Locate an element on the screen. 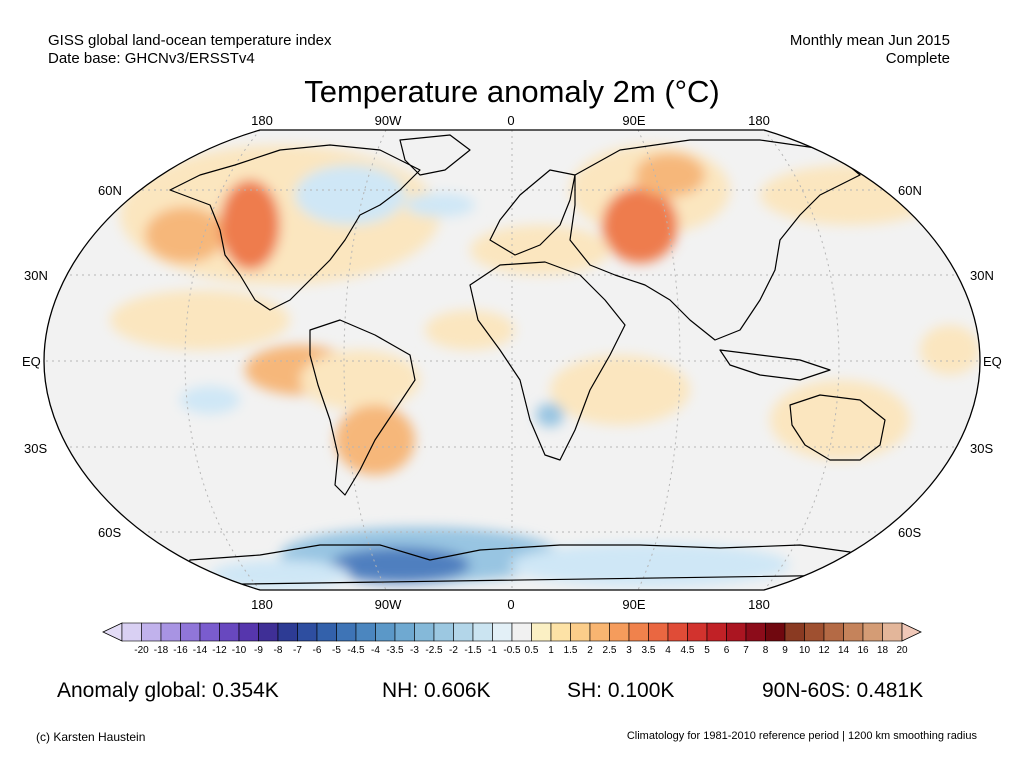 This screenshot has width=1024, height=768. colorbar-label: -7 is located at coordinates (297, 650).